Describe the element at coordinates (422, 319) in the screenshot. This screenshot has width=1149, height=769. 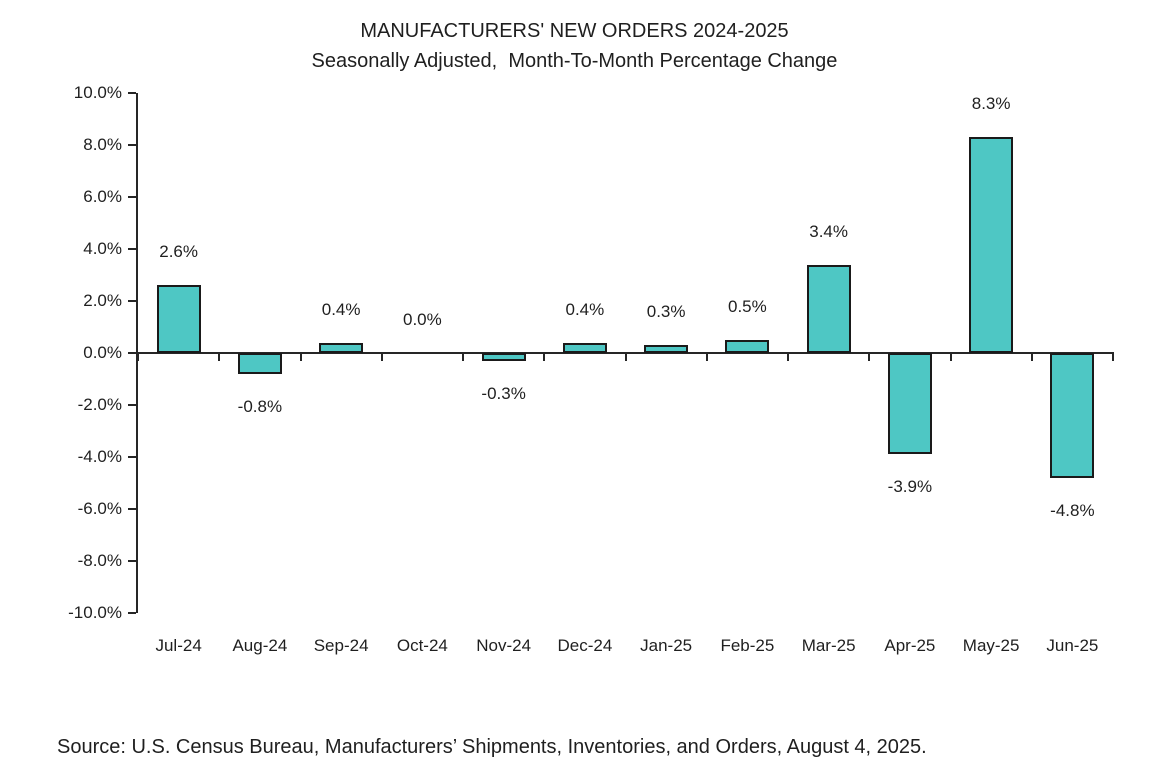
I see `bar-data-label: 0.0%` at that location.